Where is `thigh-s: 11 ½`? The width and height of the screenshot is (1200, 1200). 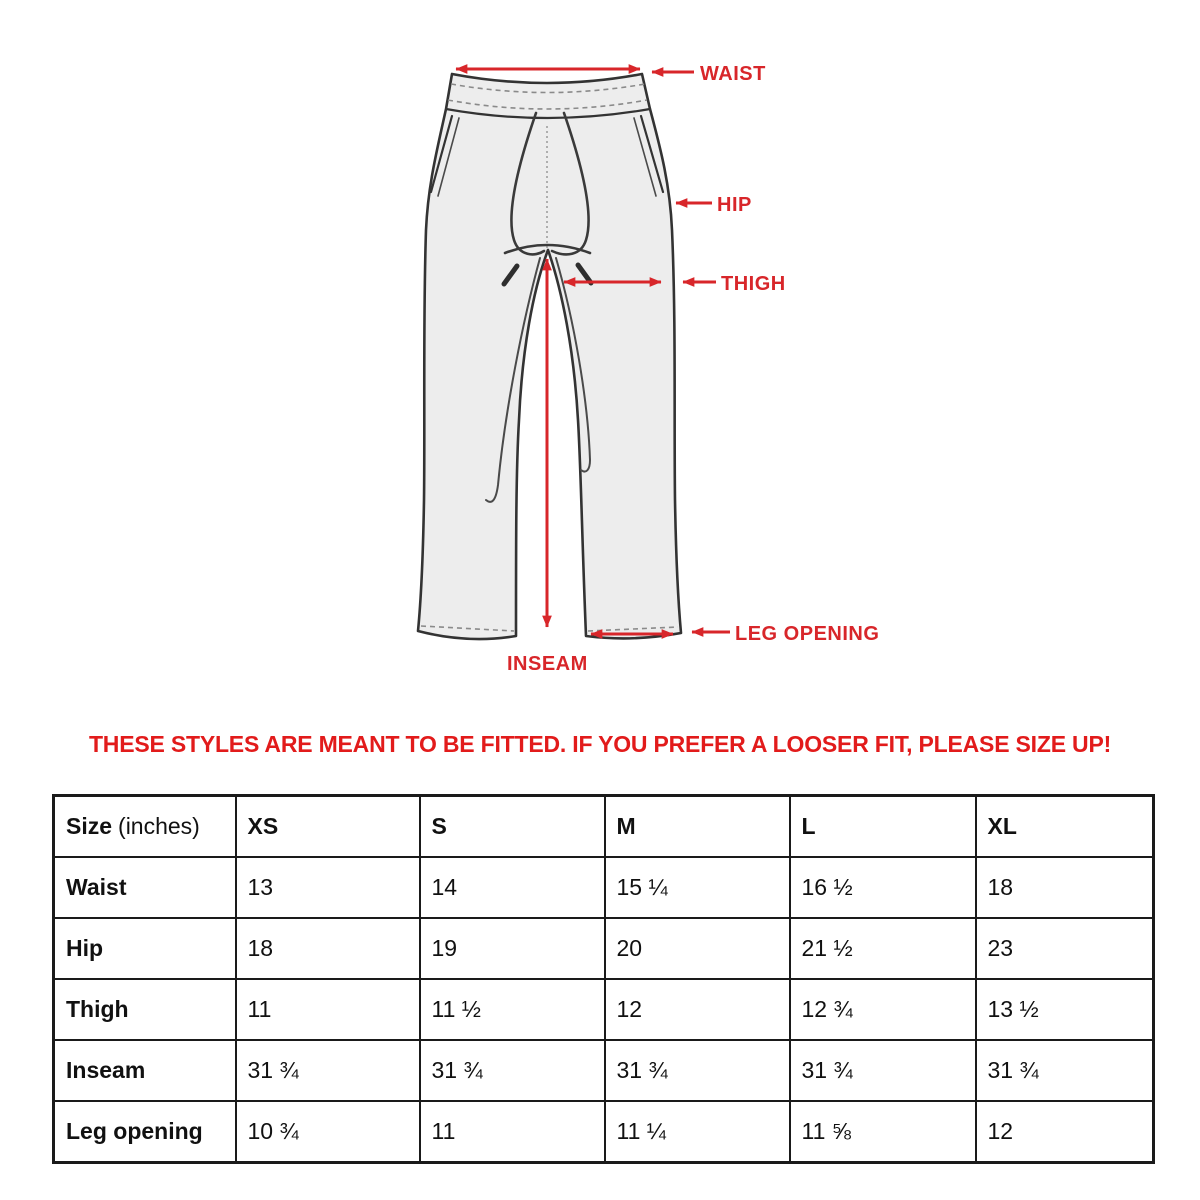 thigh-s: 11 ½ is located at coordinates (512, 1009).